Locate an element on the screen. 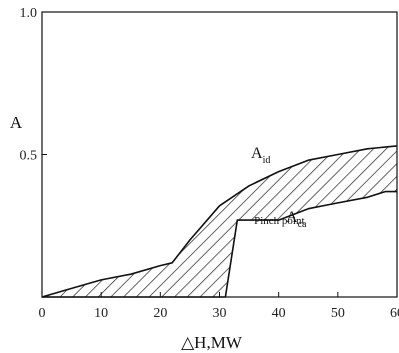  x-tick-label: 50 is located at coordinates (338, 313).